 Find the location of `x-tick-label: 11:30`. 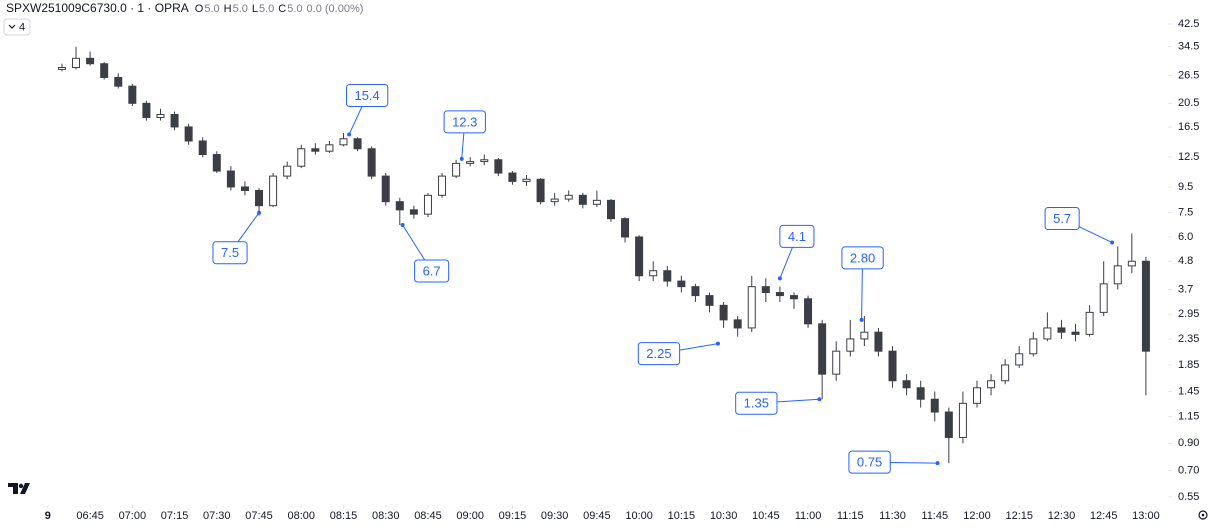

x-tick-label: 11:30 is located at coordinates (892, 516).